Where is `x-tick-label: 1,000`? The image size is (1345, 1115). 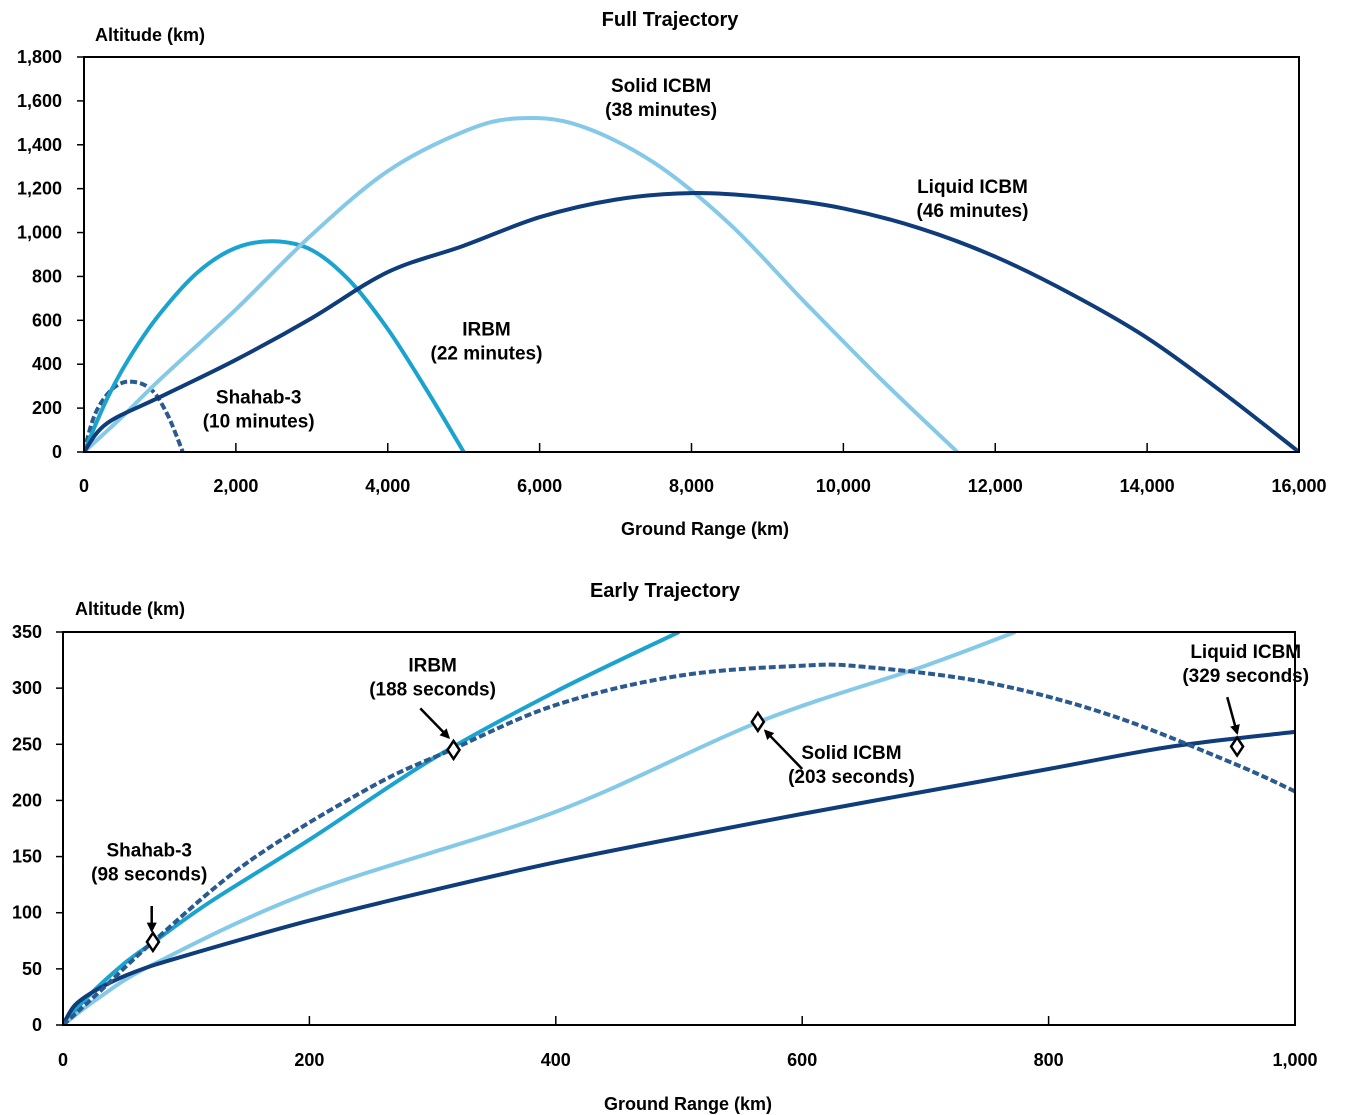 x-tick-label: 1,000 is located at coordinates (1294, 1060).